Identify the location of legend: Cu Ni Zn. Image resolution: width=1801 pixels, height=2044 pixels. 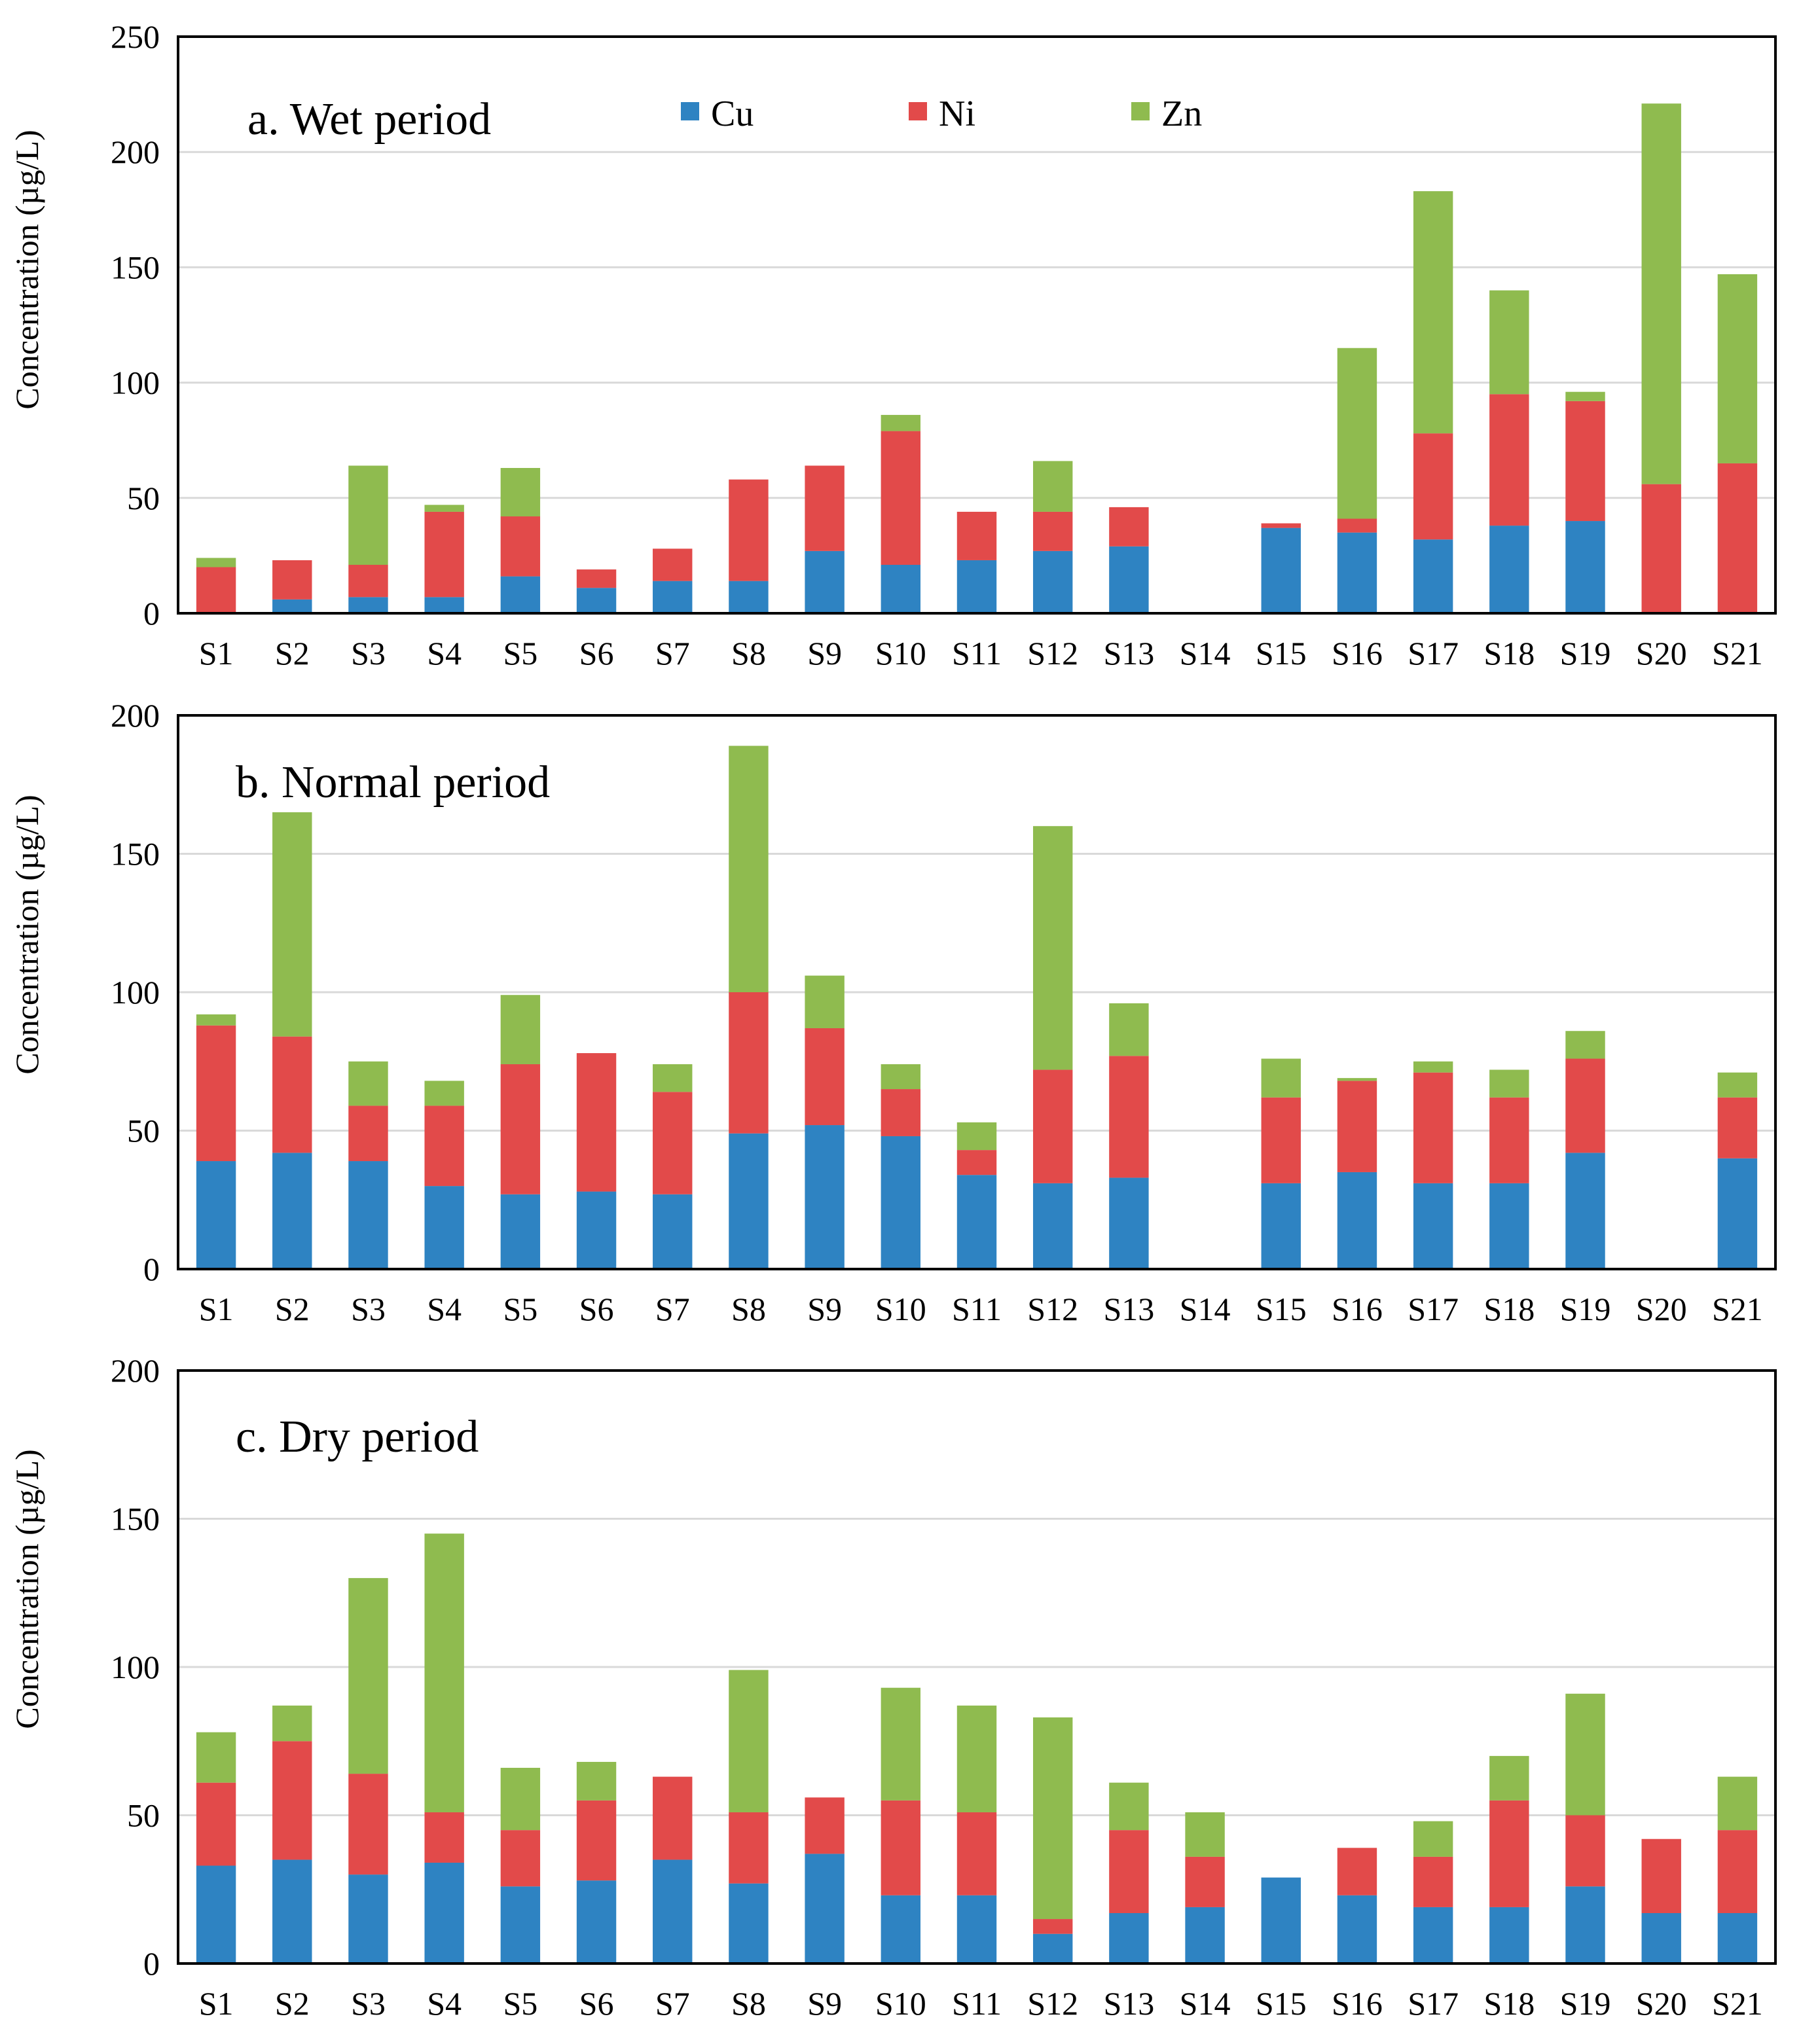
(942, 114).